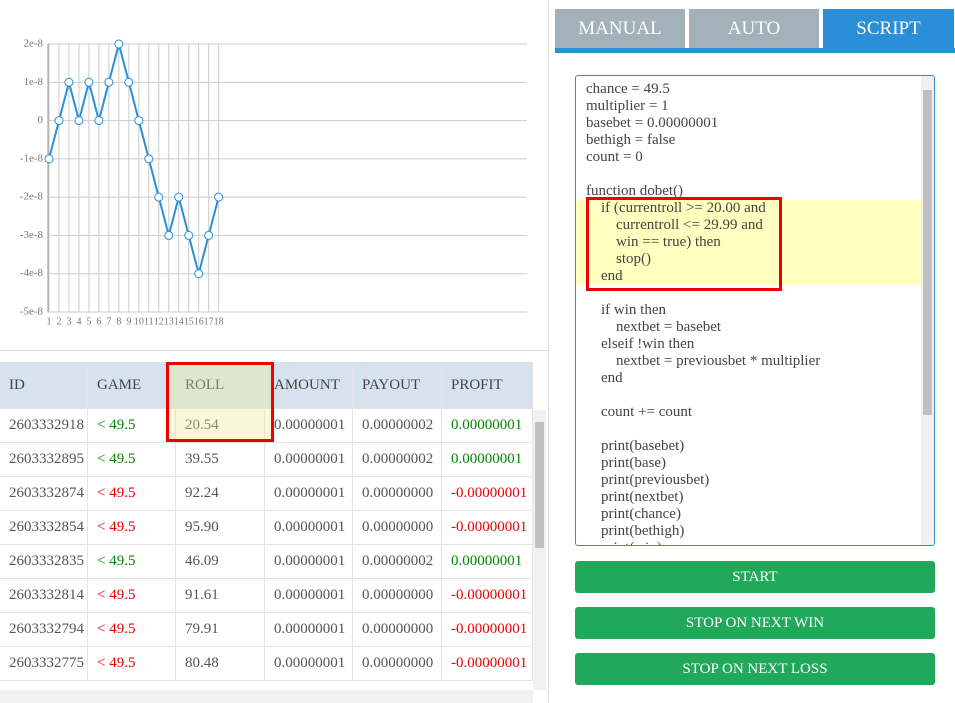 This screenshot has width=955, height=703. What do you see at coordinates (487, 385) in the screenshot?
I see `column-header: PROFIT` at bounding box center [487, 385].